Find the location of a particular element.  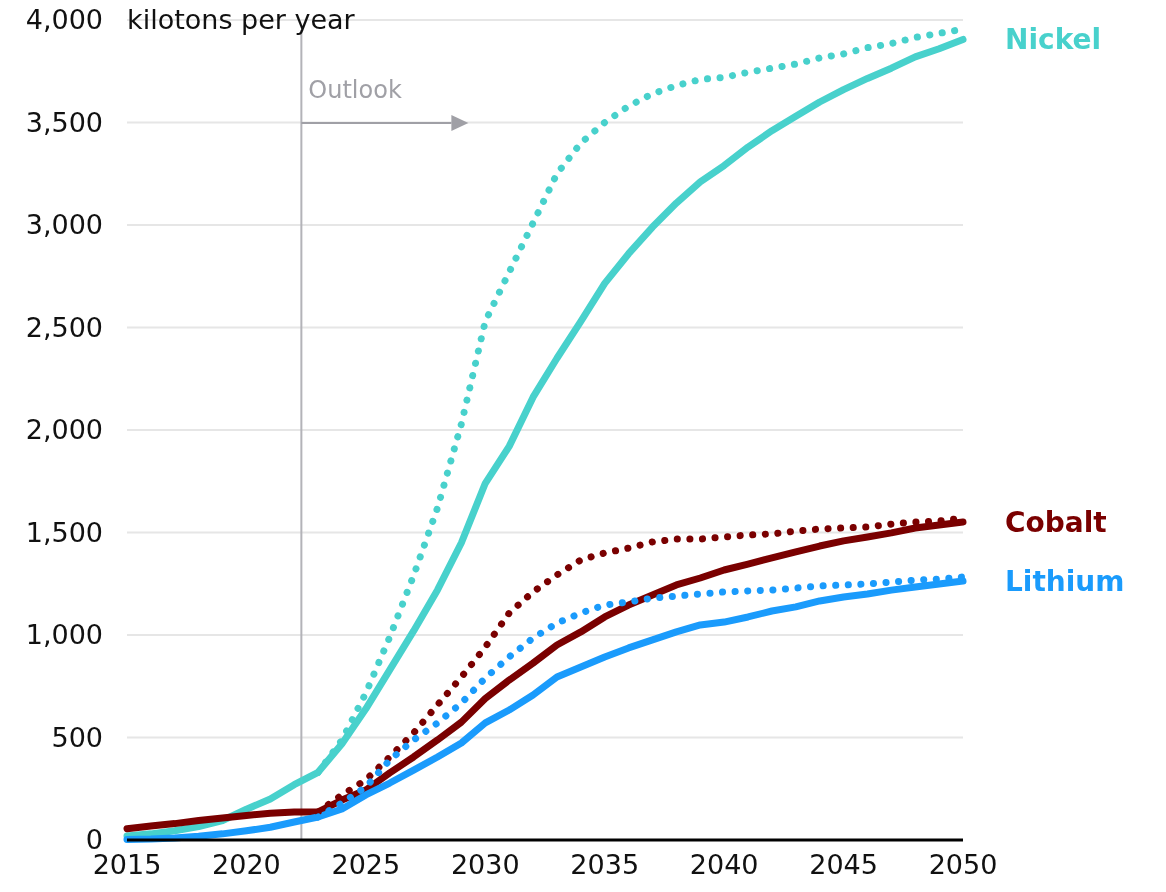

y-tick-label: 1,500 is located at coordinates (64, 532).